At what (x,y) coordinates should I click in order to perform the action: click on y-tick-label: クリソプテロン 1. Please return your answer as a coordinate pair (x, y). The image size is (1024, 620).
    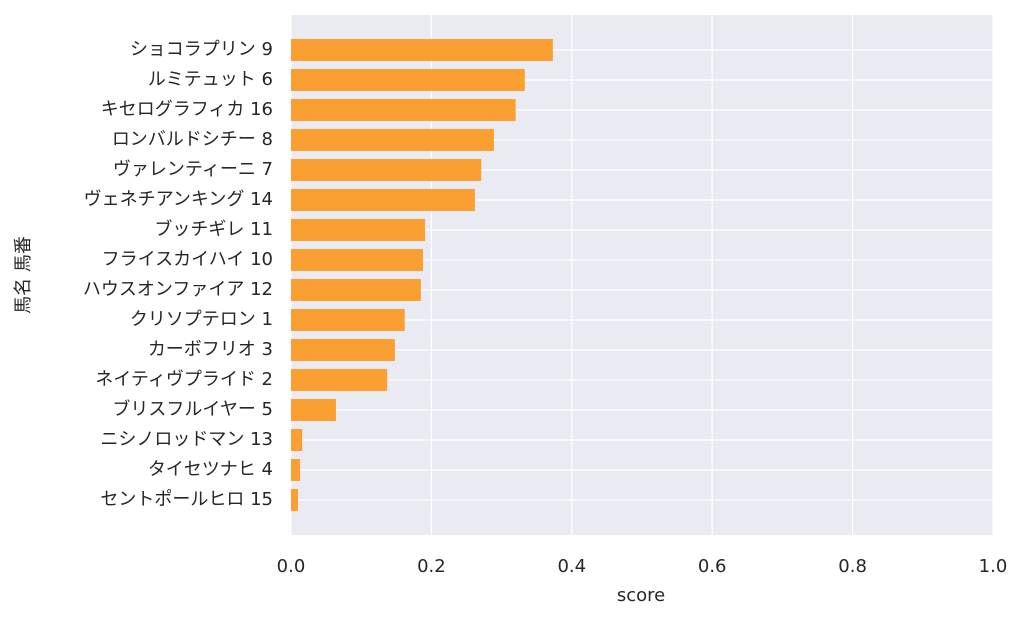
    Looking at the image, I should click on (201, 319).